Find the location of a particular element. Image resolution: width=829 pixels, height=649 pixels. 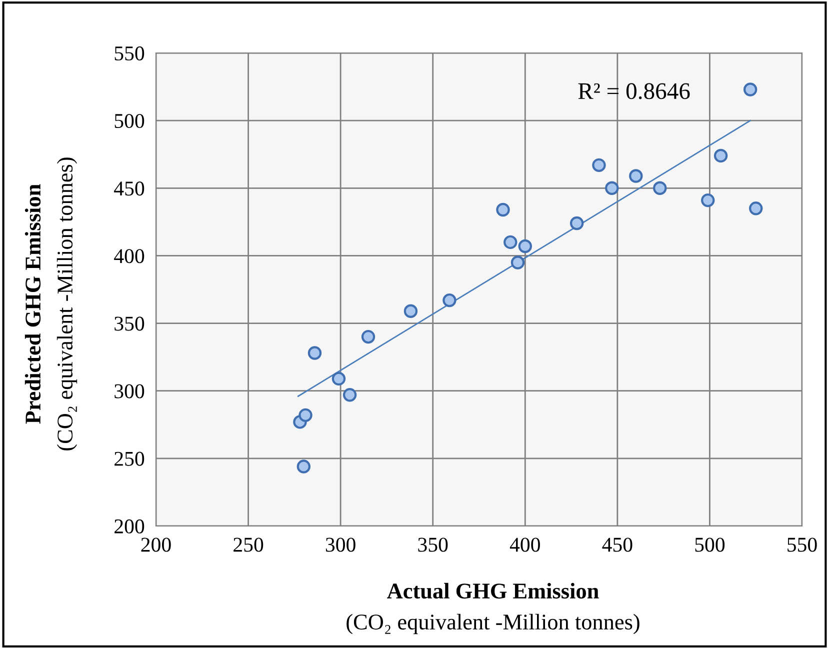

y-tick-label: 250 is located at coordinates (129, 459).